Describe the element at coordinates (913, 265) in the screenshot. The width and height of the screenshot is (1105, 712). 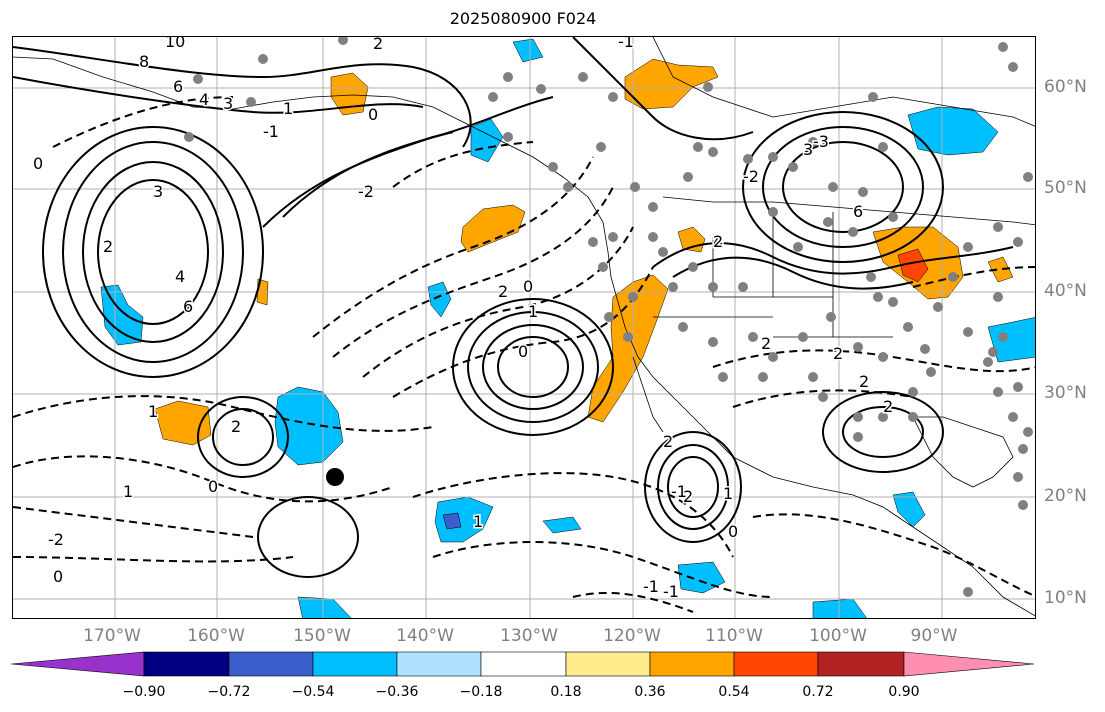
I see `shade-strong-positive` at that location.